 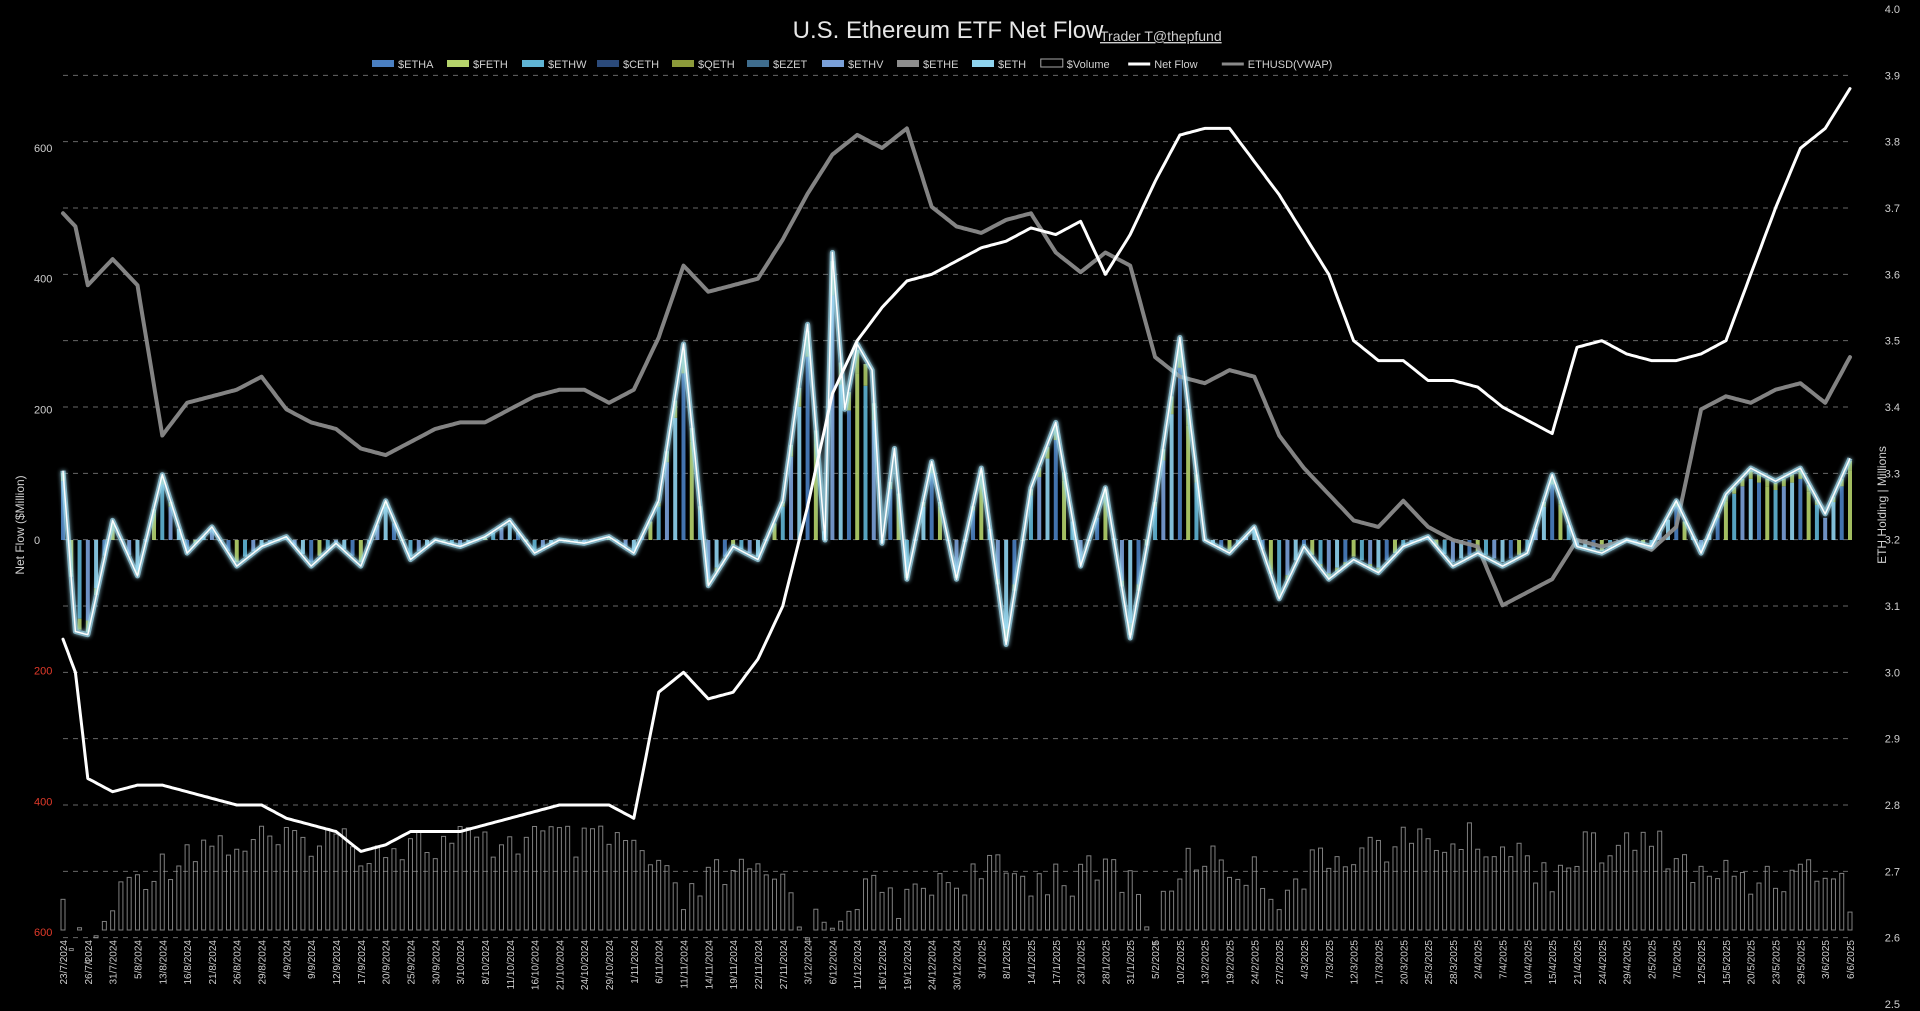 I want to click on x-tick-label: 19/11/2024, so click(x=734, y=965).